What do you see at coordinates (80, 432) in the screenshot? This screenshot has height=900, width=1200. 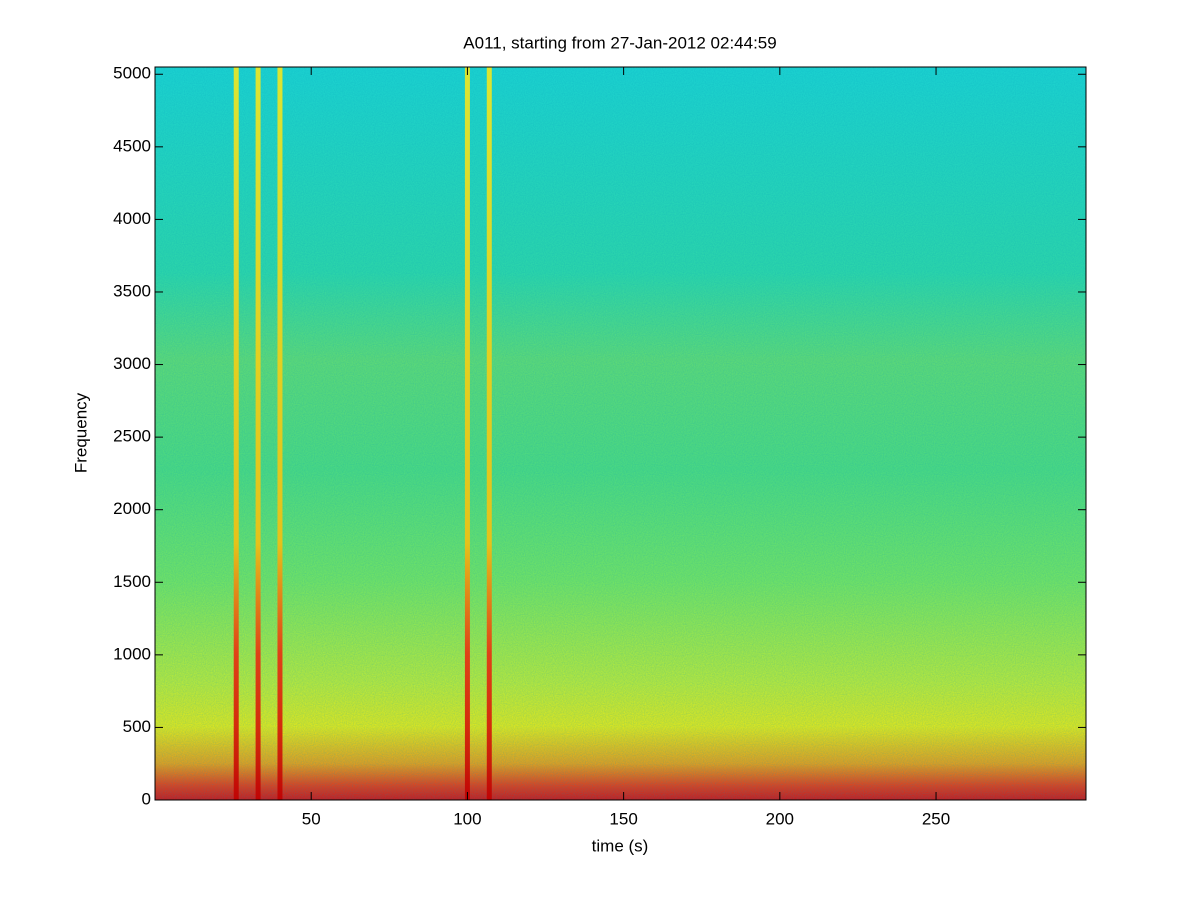 I see `y-axis-label: Frequency` at bounding box center [80, 432].